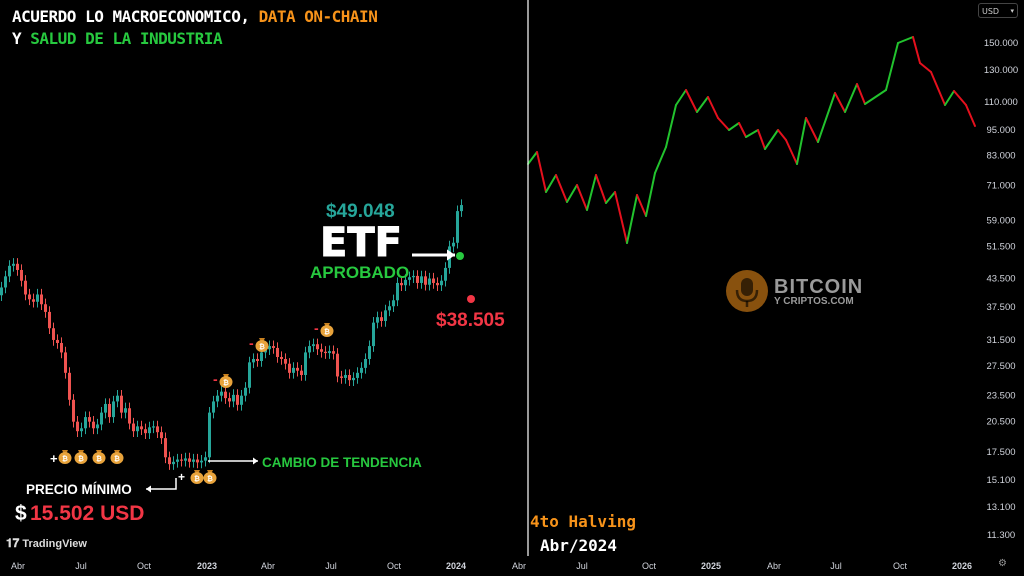  I want to click on y-tick-label: 130.000, so click(1001, 70).